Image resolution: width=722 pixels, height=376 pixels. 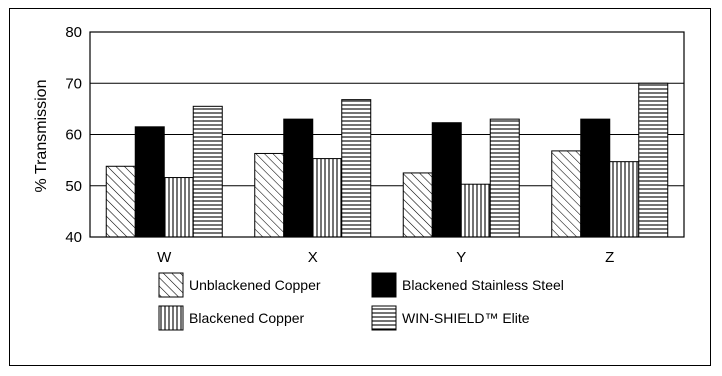 What do you see at coordinates (609, 257) in the screenshot?
I see `x-tick-label: Z` at bounding box center [609, 257].